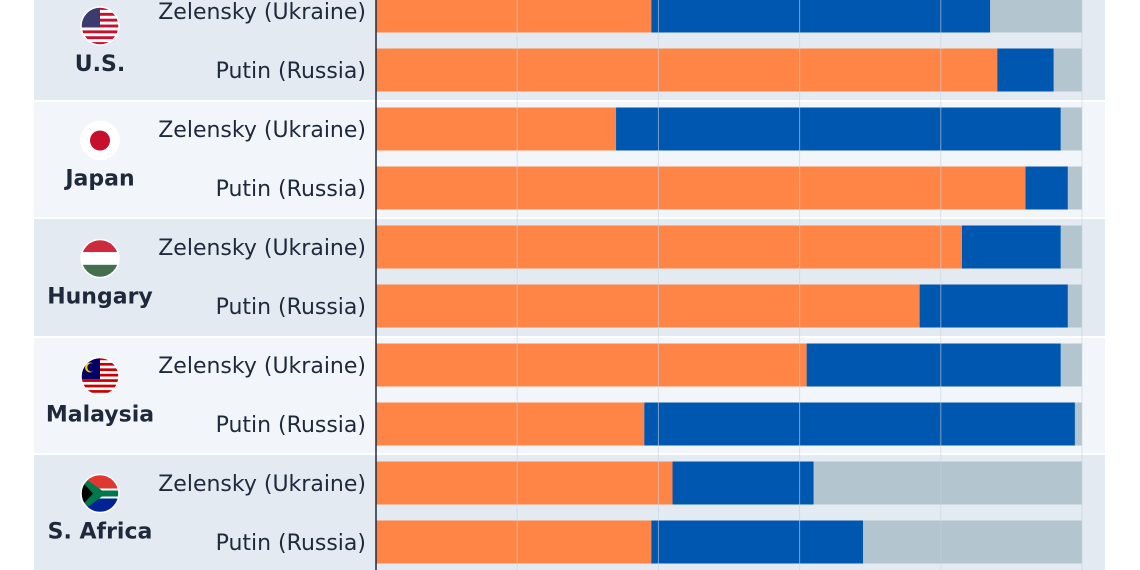 The height and width of the screenshot is (570, 1140). What do you see at coordinates (100, 493) in the screenshot?
I see `south-africa-flag-icon` at bounding box center [100, 493].